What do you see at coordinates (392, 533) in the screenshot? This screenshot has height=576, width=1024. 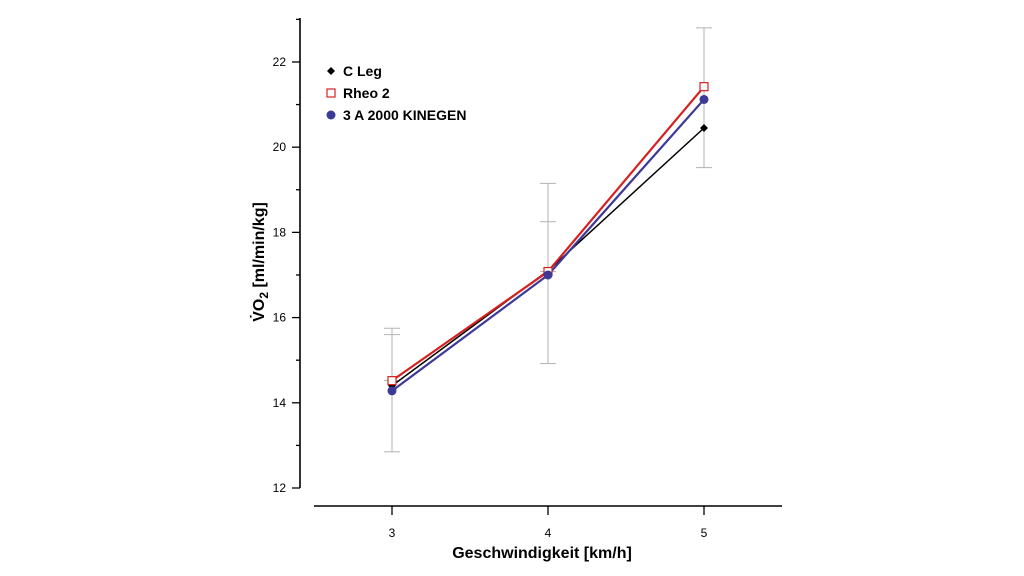 I see `x-tick-label: 3` at bounding box center [392, 533].